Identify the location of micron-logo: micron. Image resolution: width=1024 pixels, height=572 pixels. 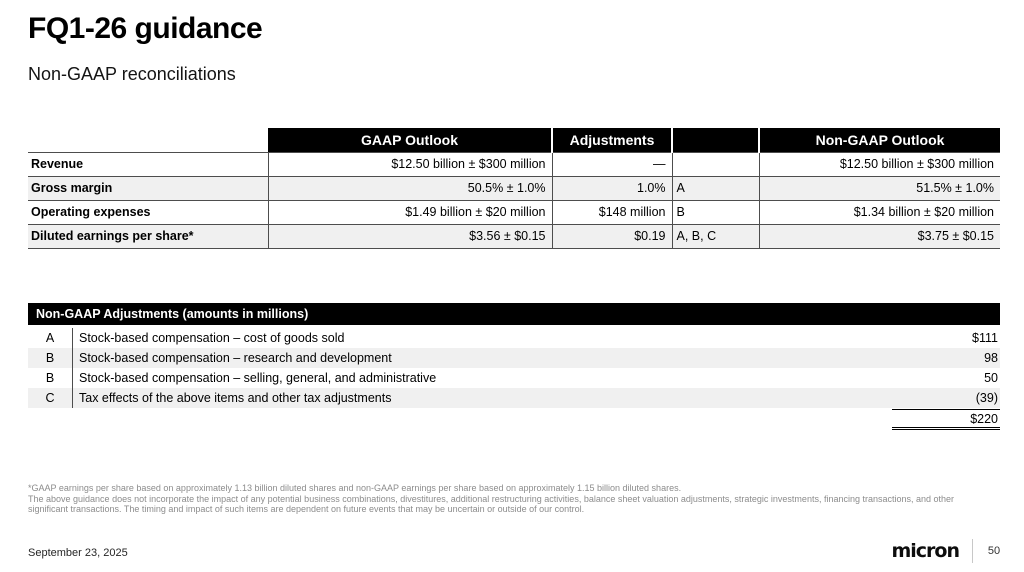
(925, 551).